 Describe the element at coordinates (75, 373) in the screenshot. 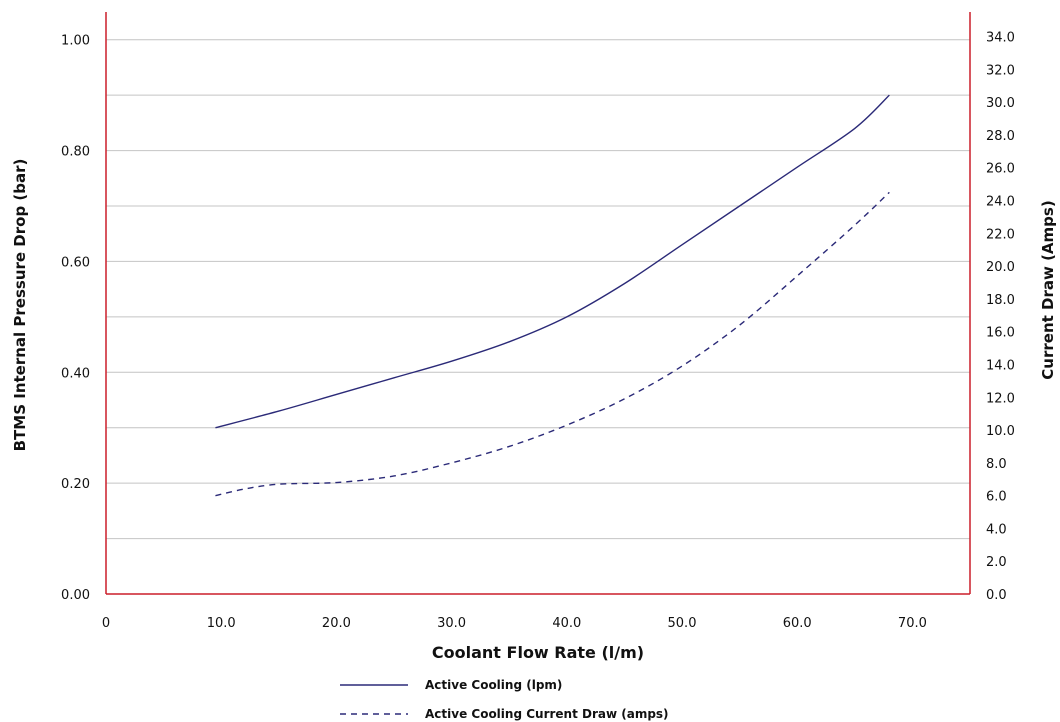

I see `y-left-tick-label: 0.40` at that location.